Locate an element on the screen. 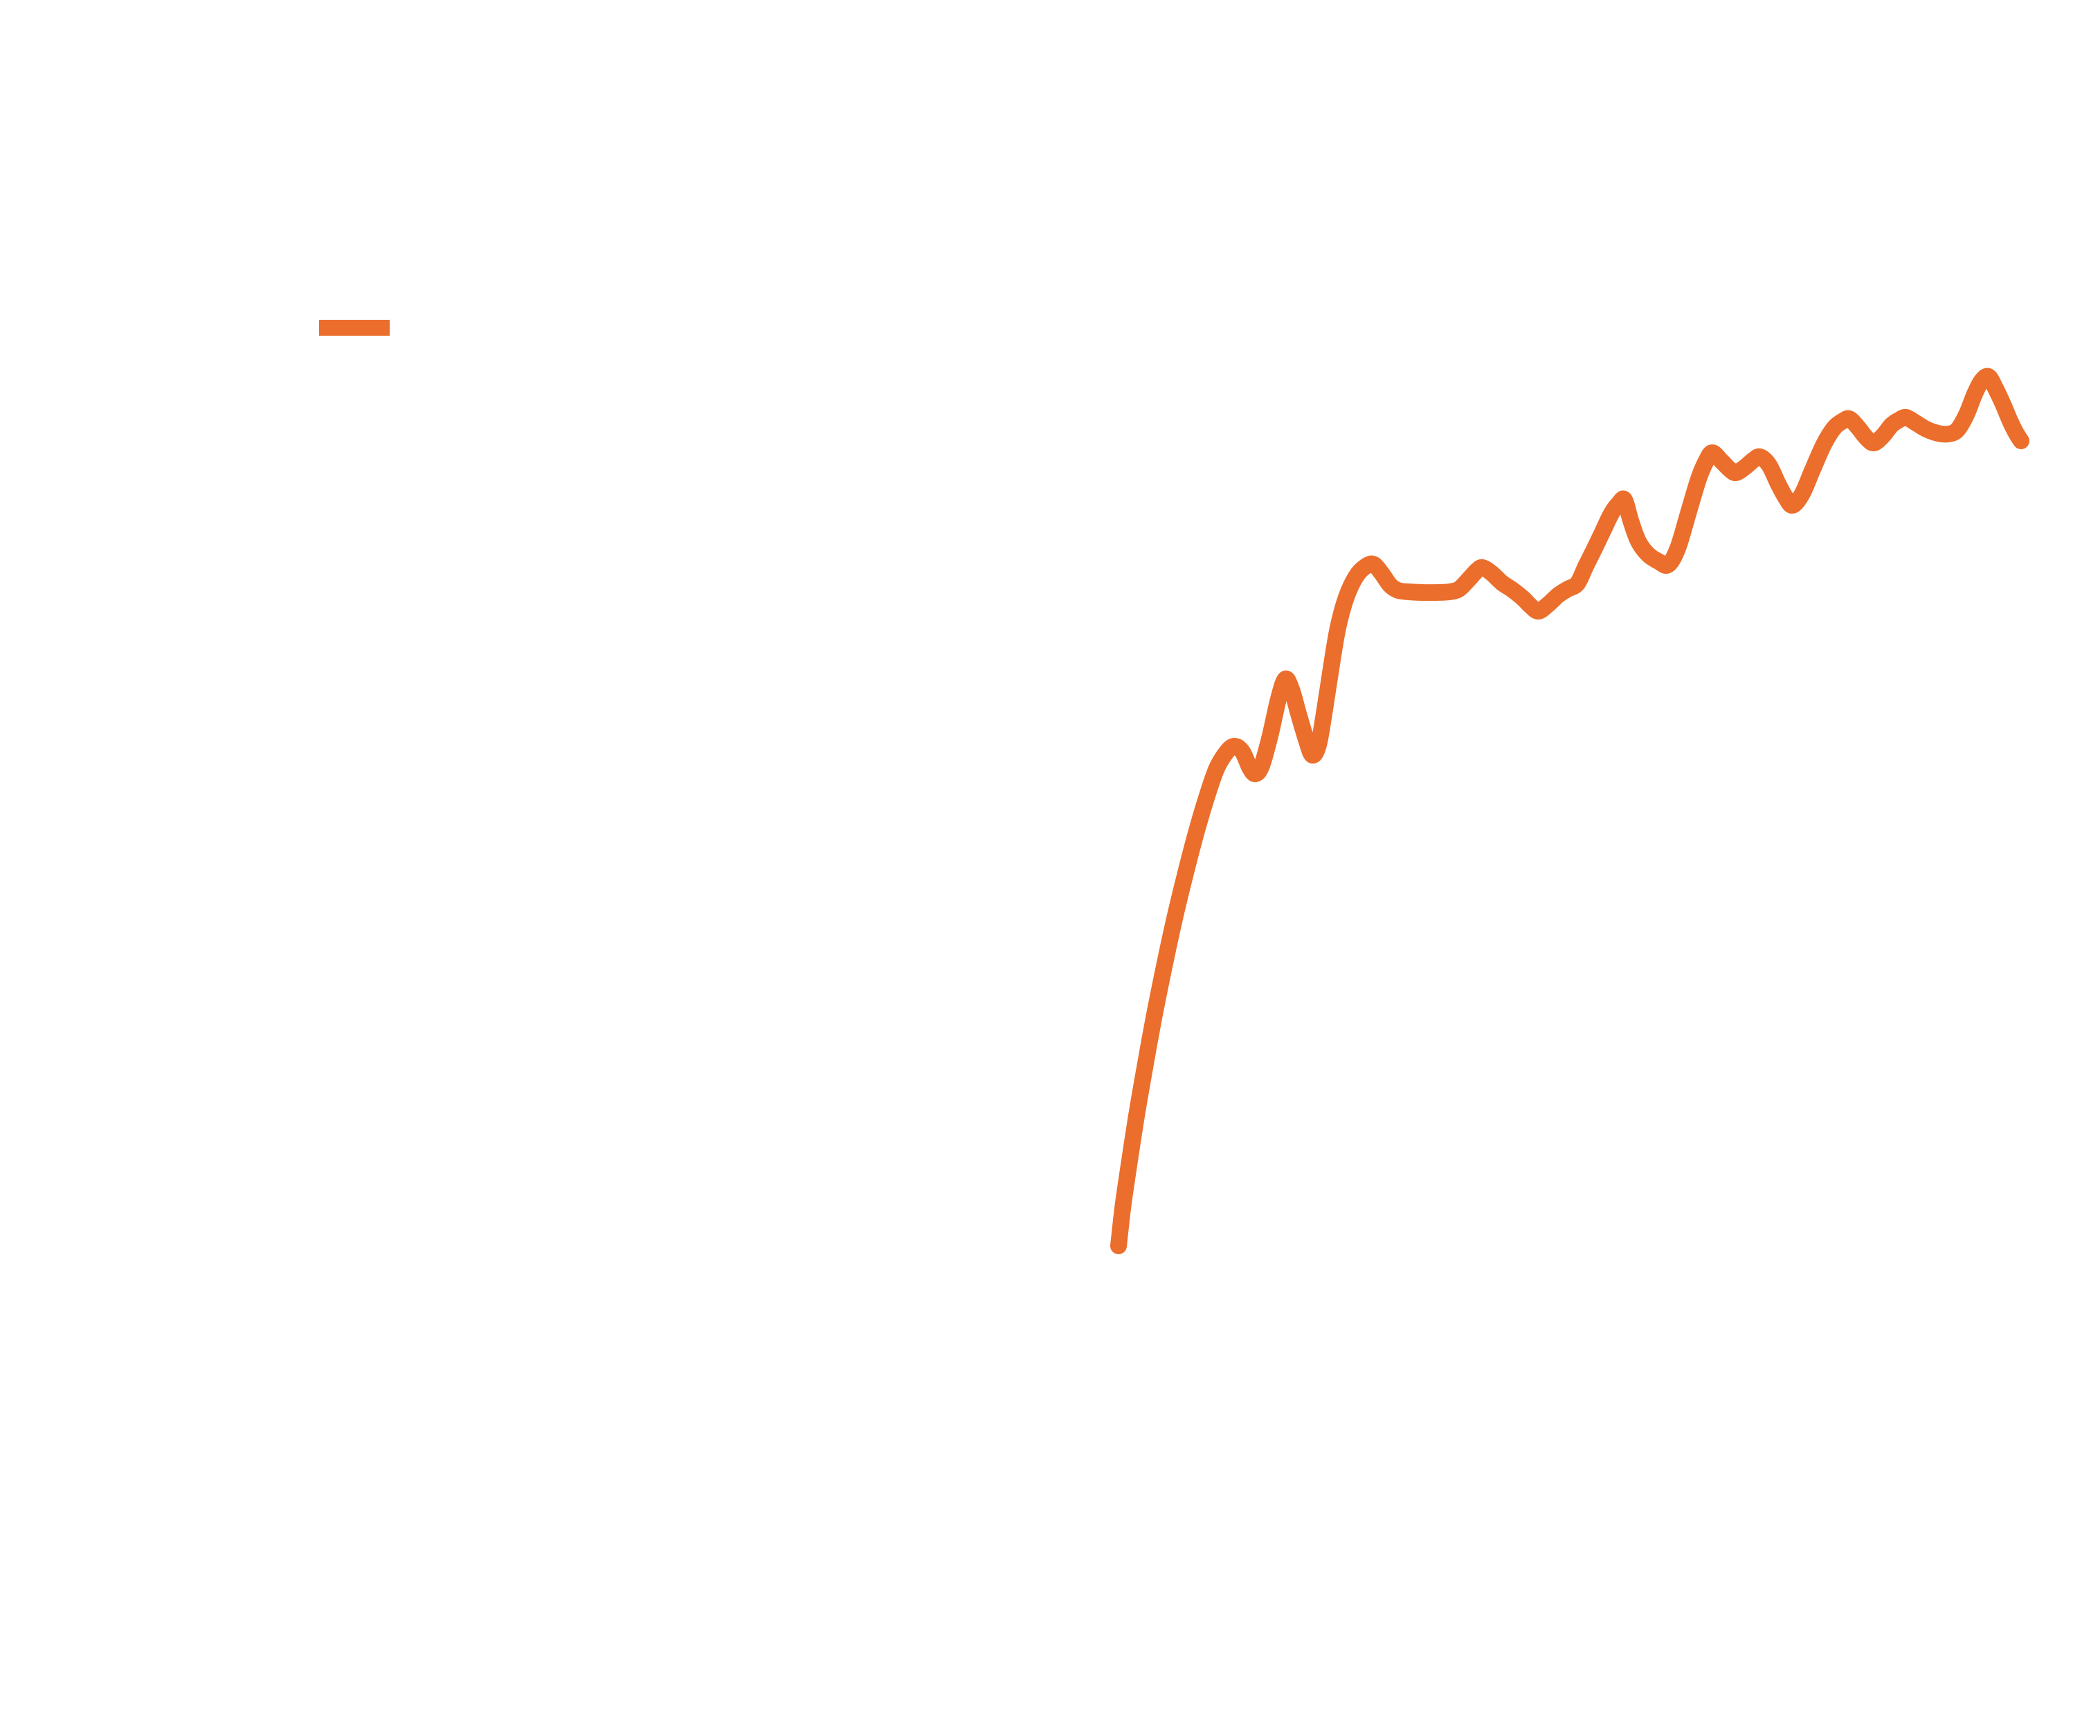  legend is located at coordinates (362, 328).